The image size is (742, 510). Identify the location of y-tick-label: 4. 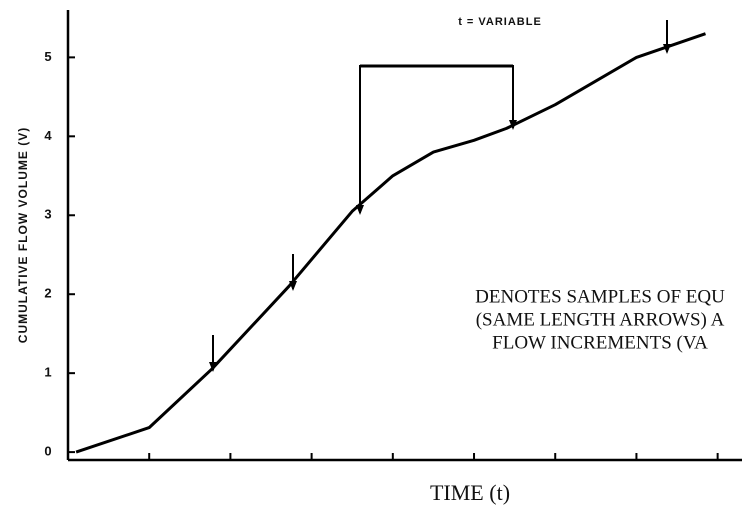
(48, 135).